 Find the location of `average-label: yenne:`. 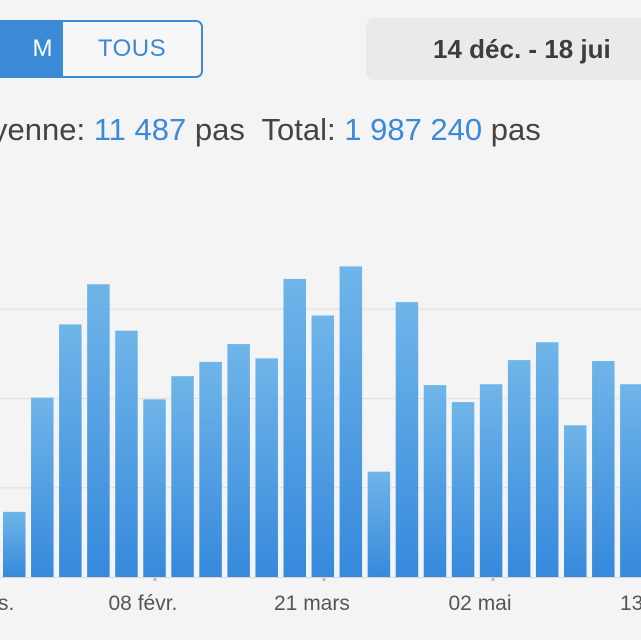

average-label: yenne: is located at coordinates (43, 129).